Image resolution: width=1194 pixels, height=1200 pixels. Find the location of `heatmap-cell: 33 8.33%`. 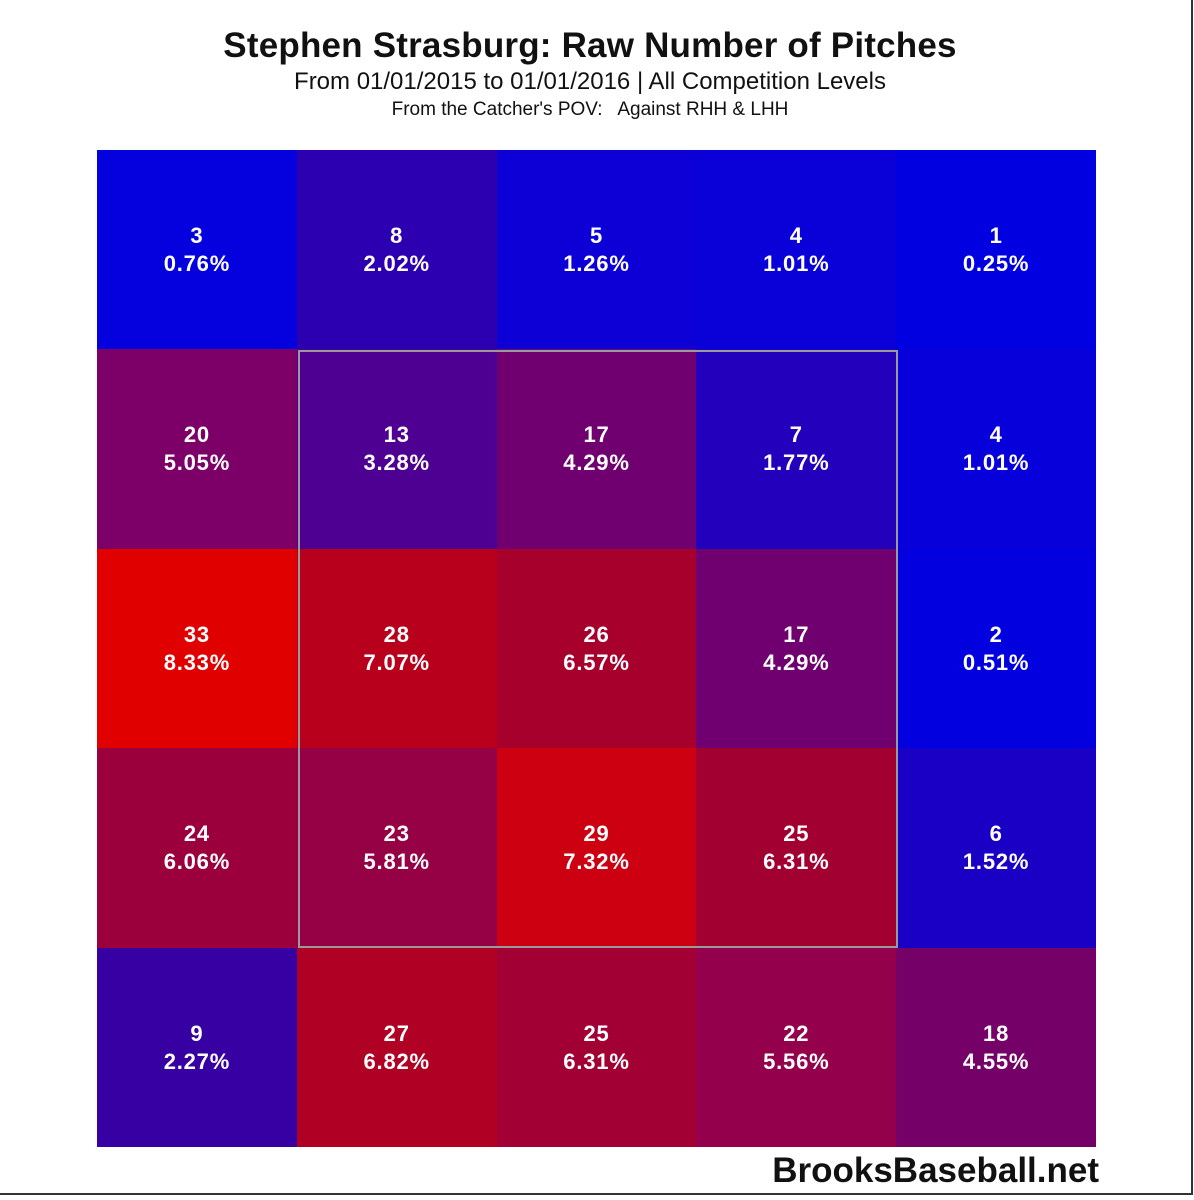

heatmap-cell: 33 8.33% is located at coordinates (197, 648).